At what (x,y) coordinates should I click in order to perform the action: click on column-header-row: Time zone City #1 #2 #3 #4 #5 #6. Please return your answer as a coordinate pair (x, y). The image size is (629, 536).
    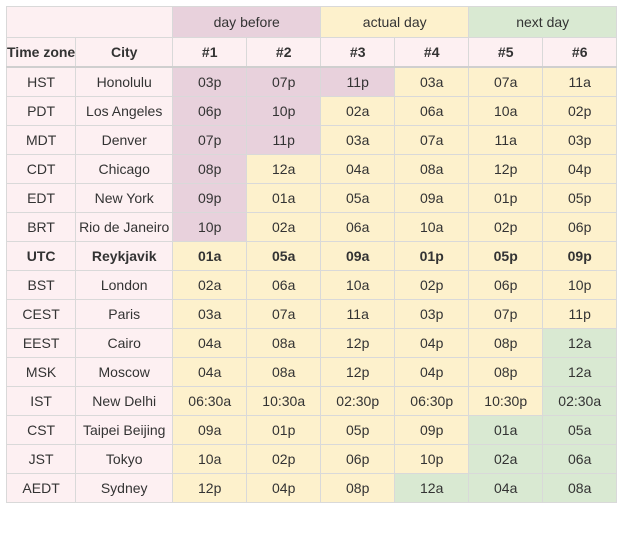
    Looking at the image, I should click on (311, 52).